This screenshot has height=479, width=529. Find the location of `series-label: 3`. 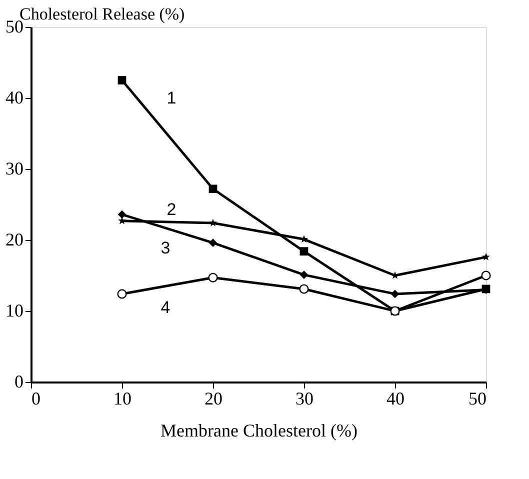

series-label: 3 is located at coordinates (165, 248).